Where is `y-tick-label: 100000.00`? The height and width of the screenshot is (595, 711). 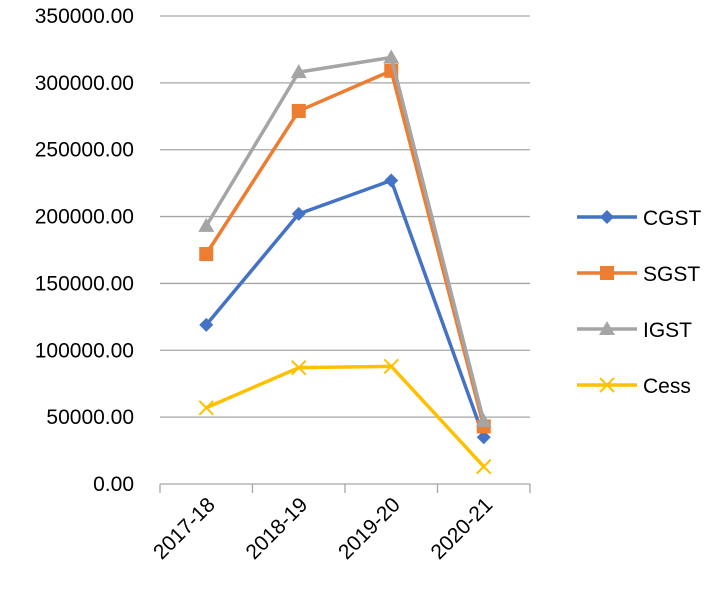
y-tick-label: 100000.00 is located at coordinates (84, 350).